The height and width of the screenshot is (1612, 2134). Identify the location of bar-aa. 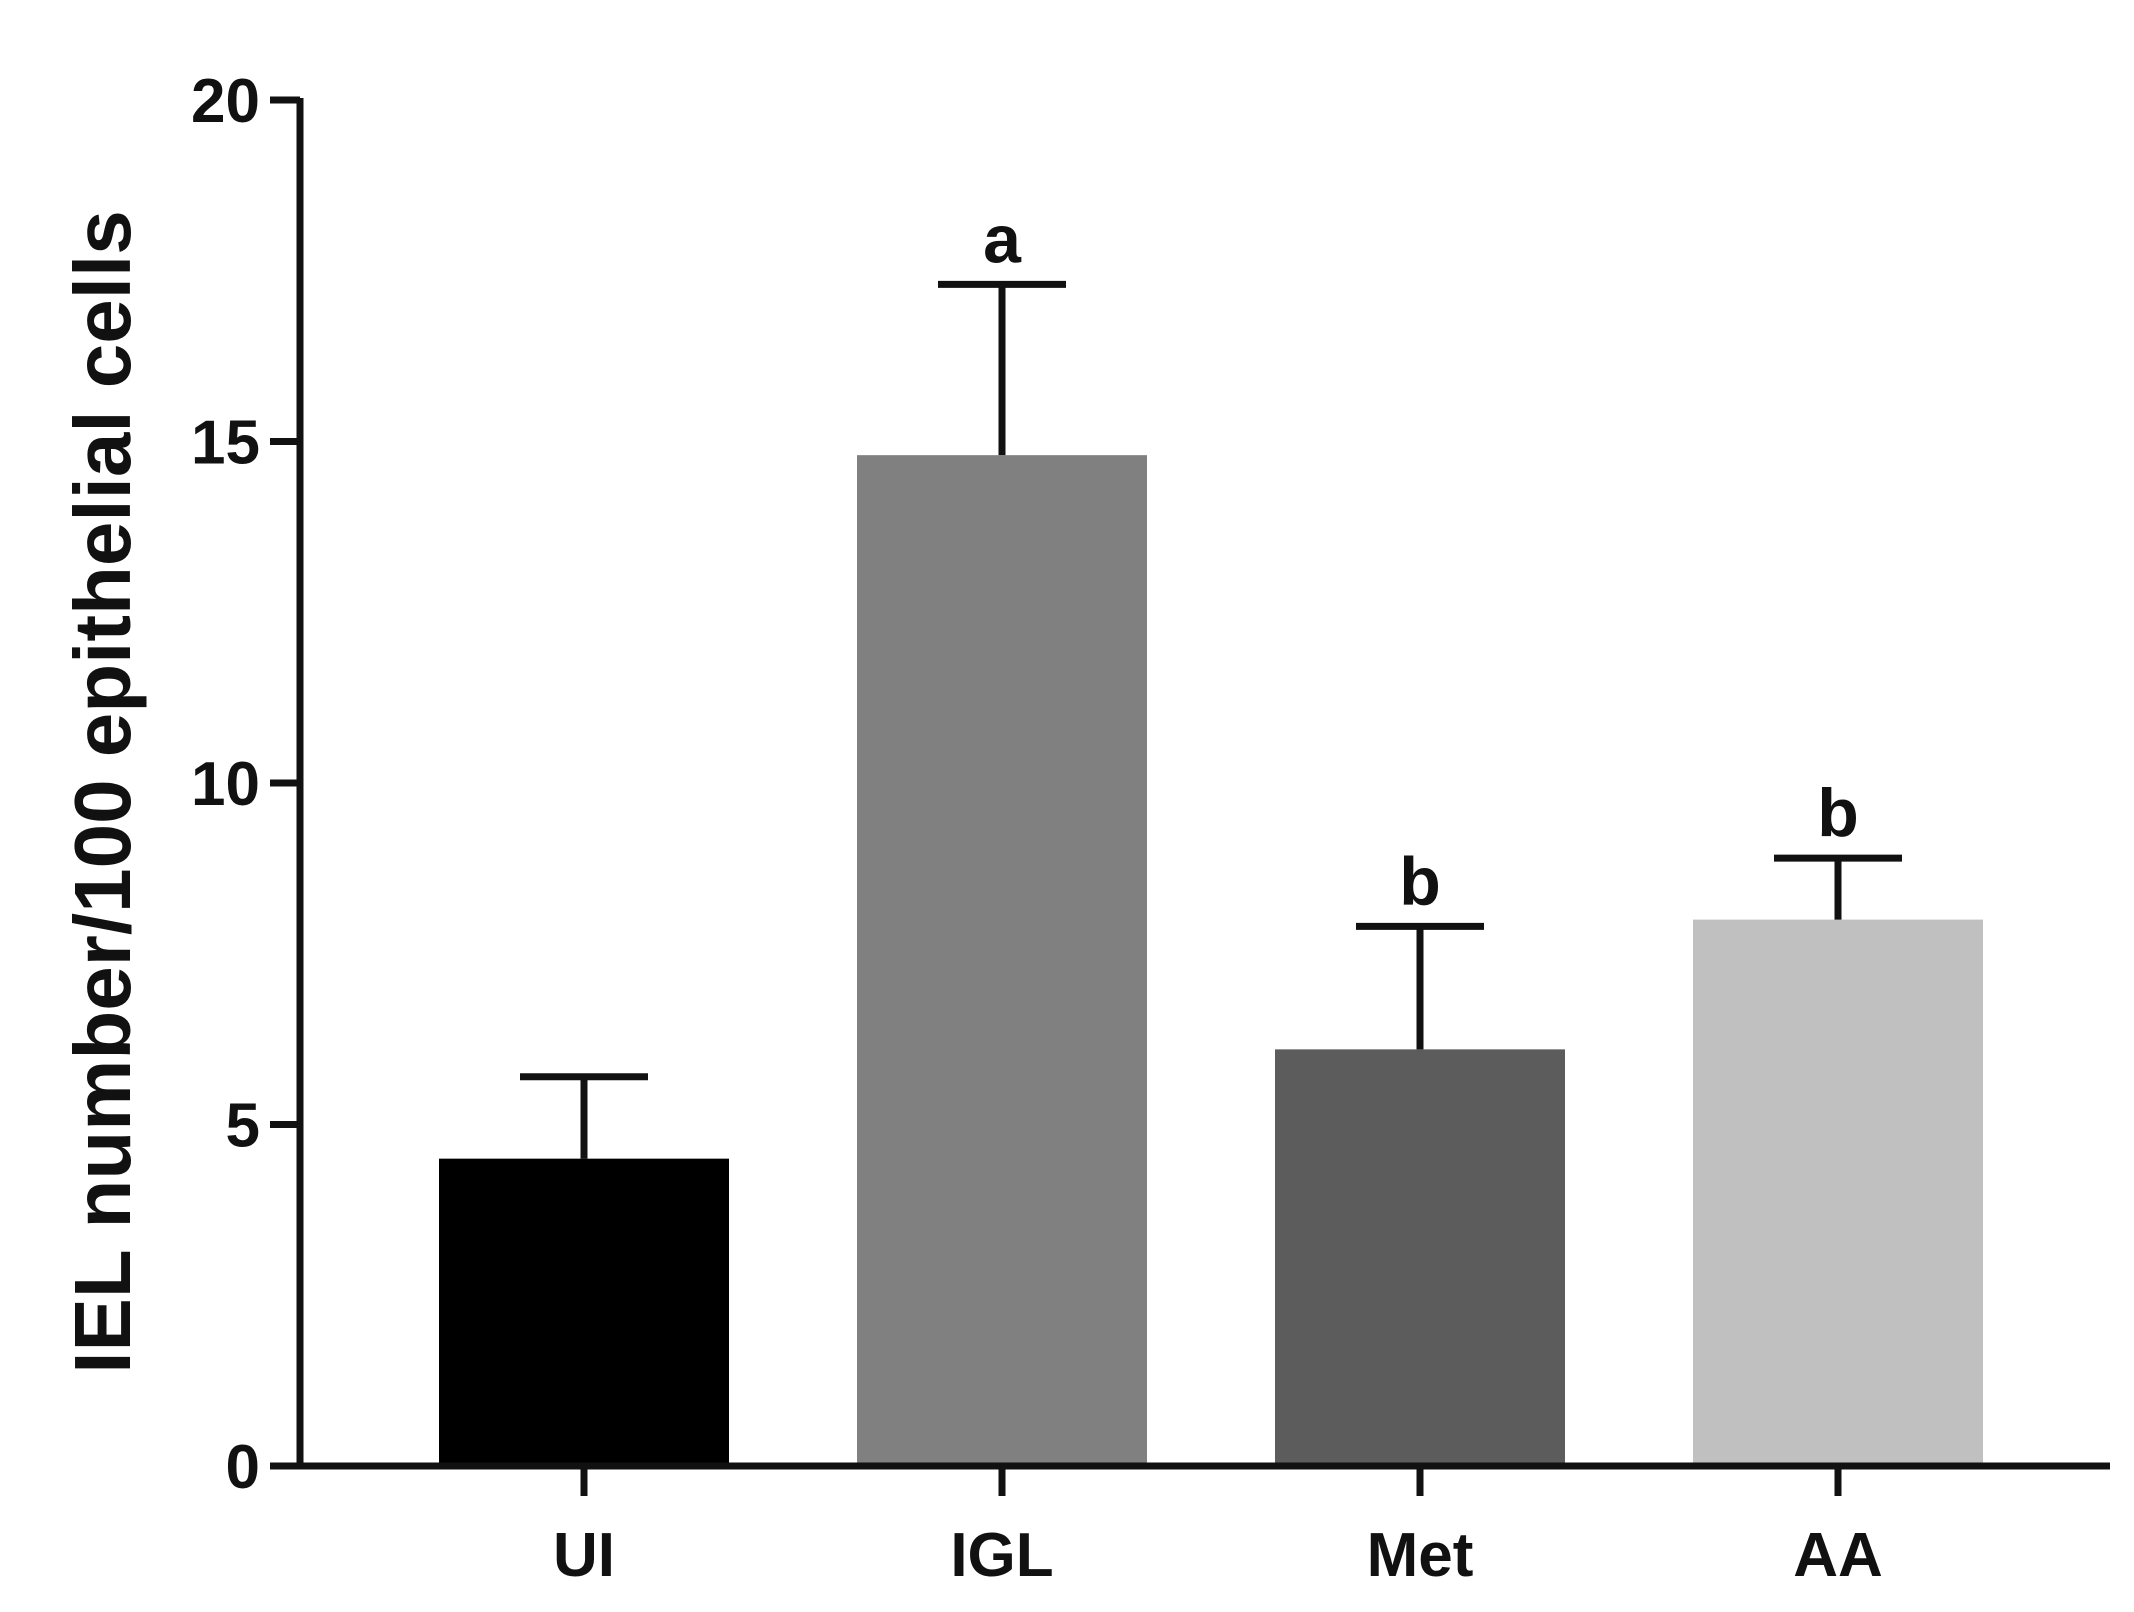
(1838, 1192).